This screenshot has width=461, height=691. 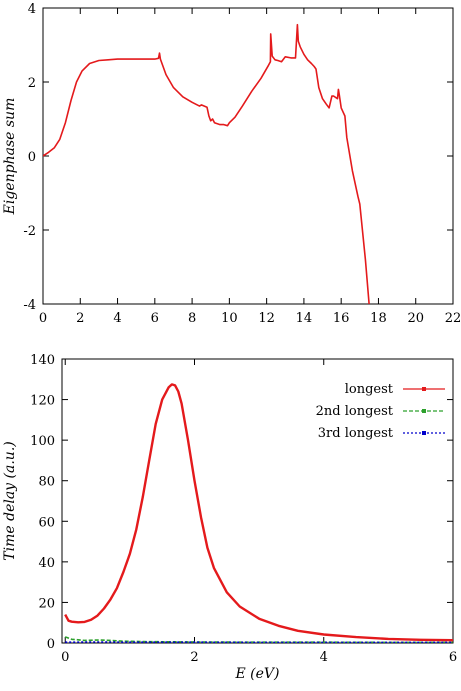 What do you see at coordinates (46, 563) in the screenshot?
I see `timedelay-y-tick-label: 40` at bounding box center [46, 563].